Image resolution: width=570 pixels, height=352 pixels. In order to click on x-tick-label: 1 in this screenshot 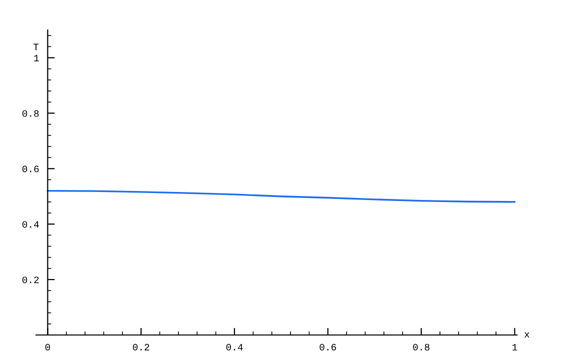, I will do `click(515, 347)`.